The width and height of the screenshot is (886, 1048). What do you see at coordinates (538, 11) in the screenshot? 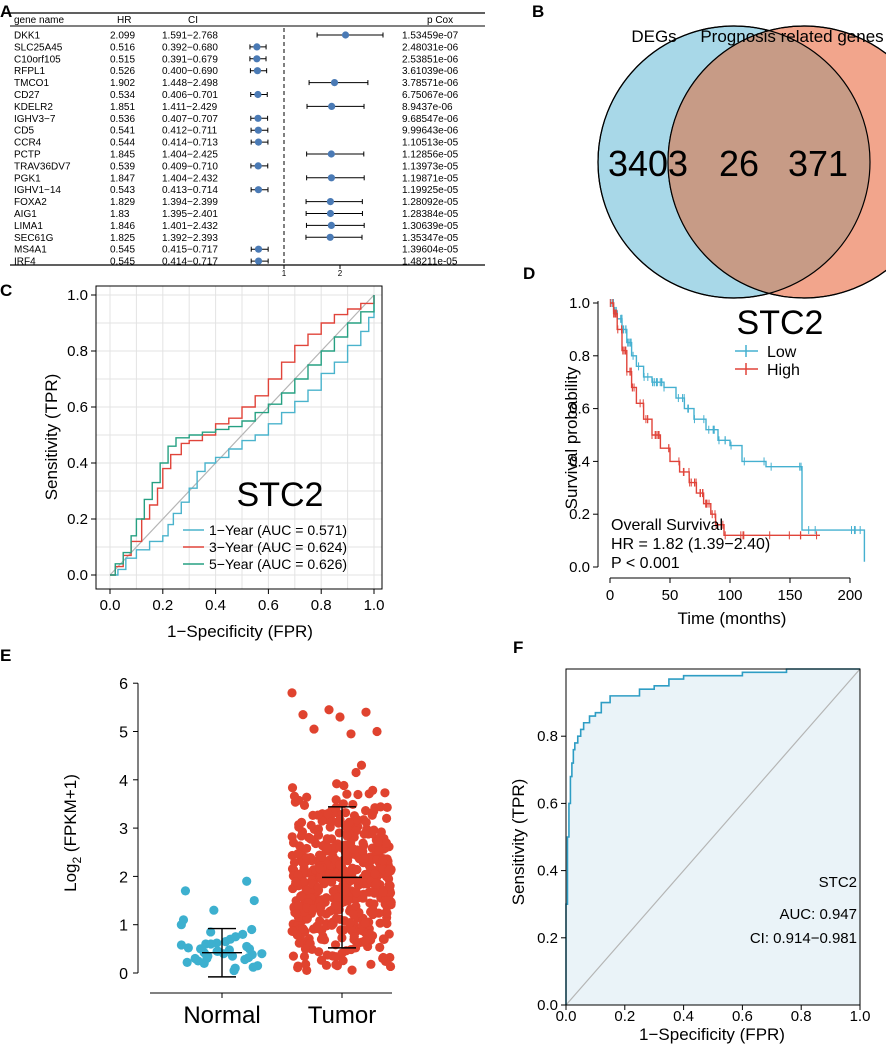
I see `panel-label-b: B` at bounding box center [538, 11].